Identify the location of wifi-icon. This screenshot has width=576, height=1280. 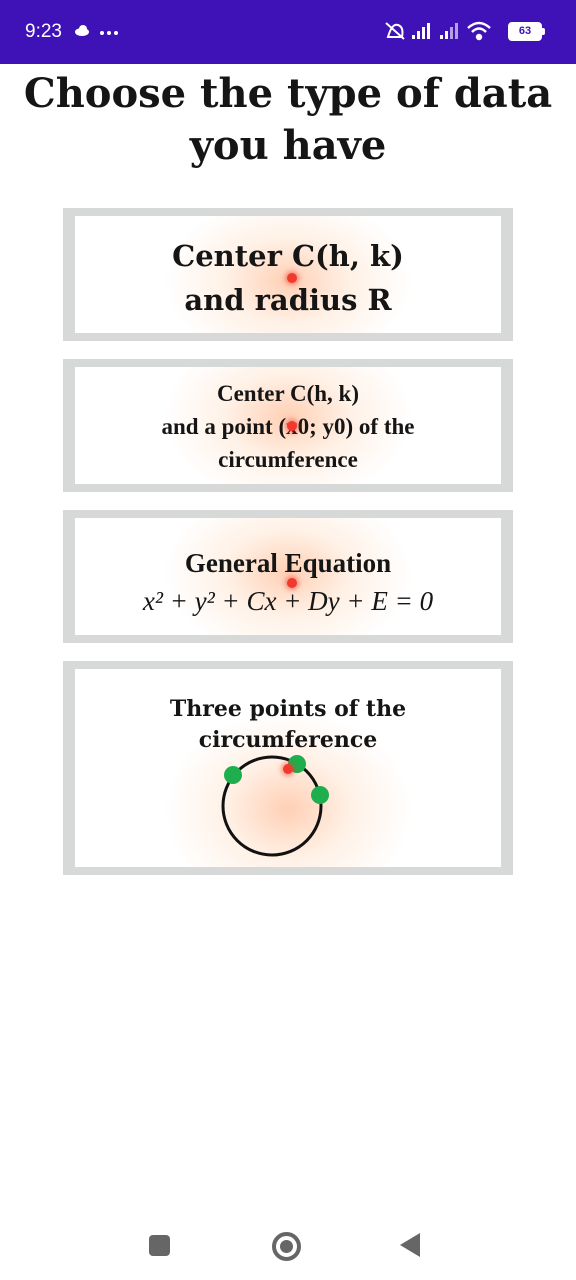
(479, 31).